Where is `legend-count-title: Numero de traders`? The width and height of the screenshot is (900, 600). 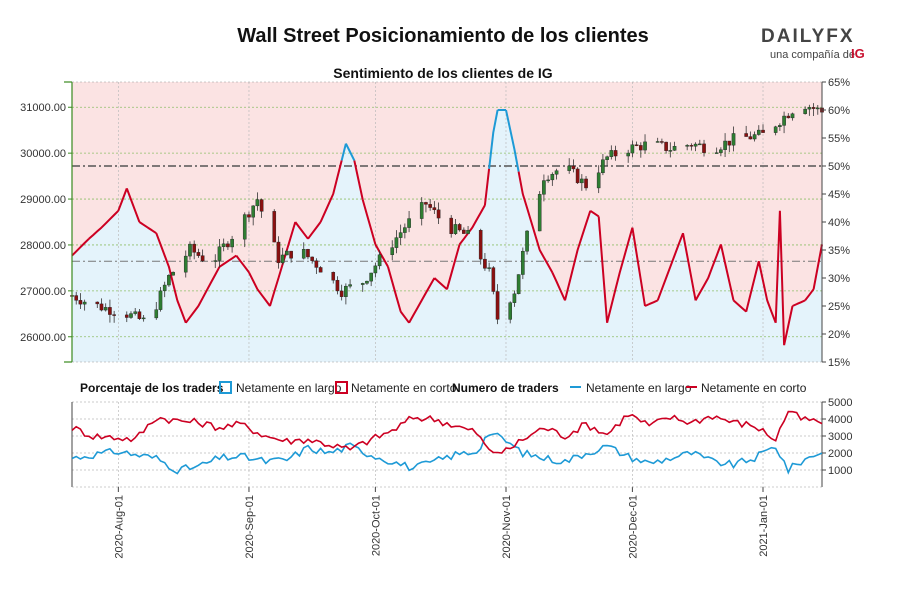 legend-count-title: Numero de traders is located at coordinates (505, 388).